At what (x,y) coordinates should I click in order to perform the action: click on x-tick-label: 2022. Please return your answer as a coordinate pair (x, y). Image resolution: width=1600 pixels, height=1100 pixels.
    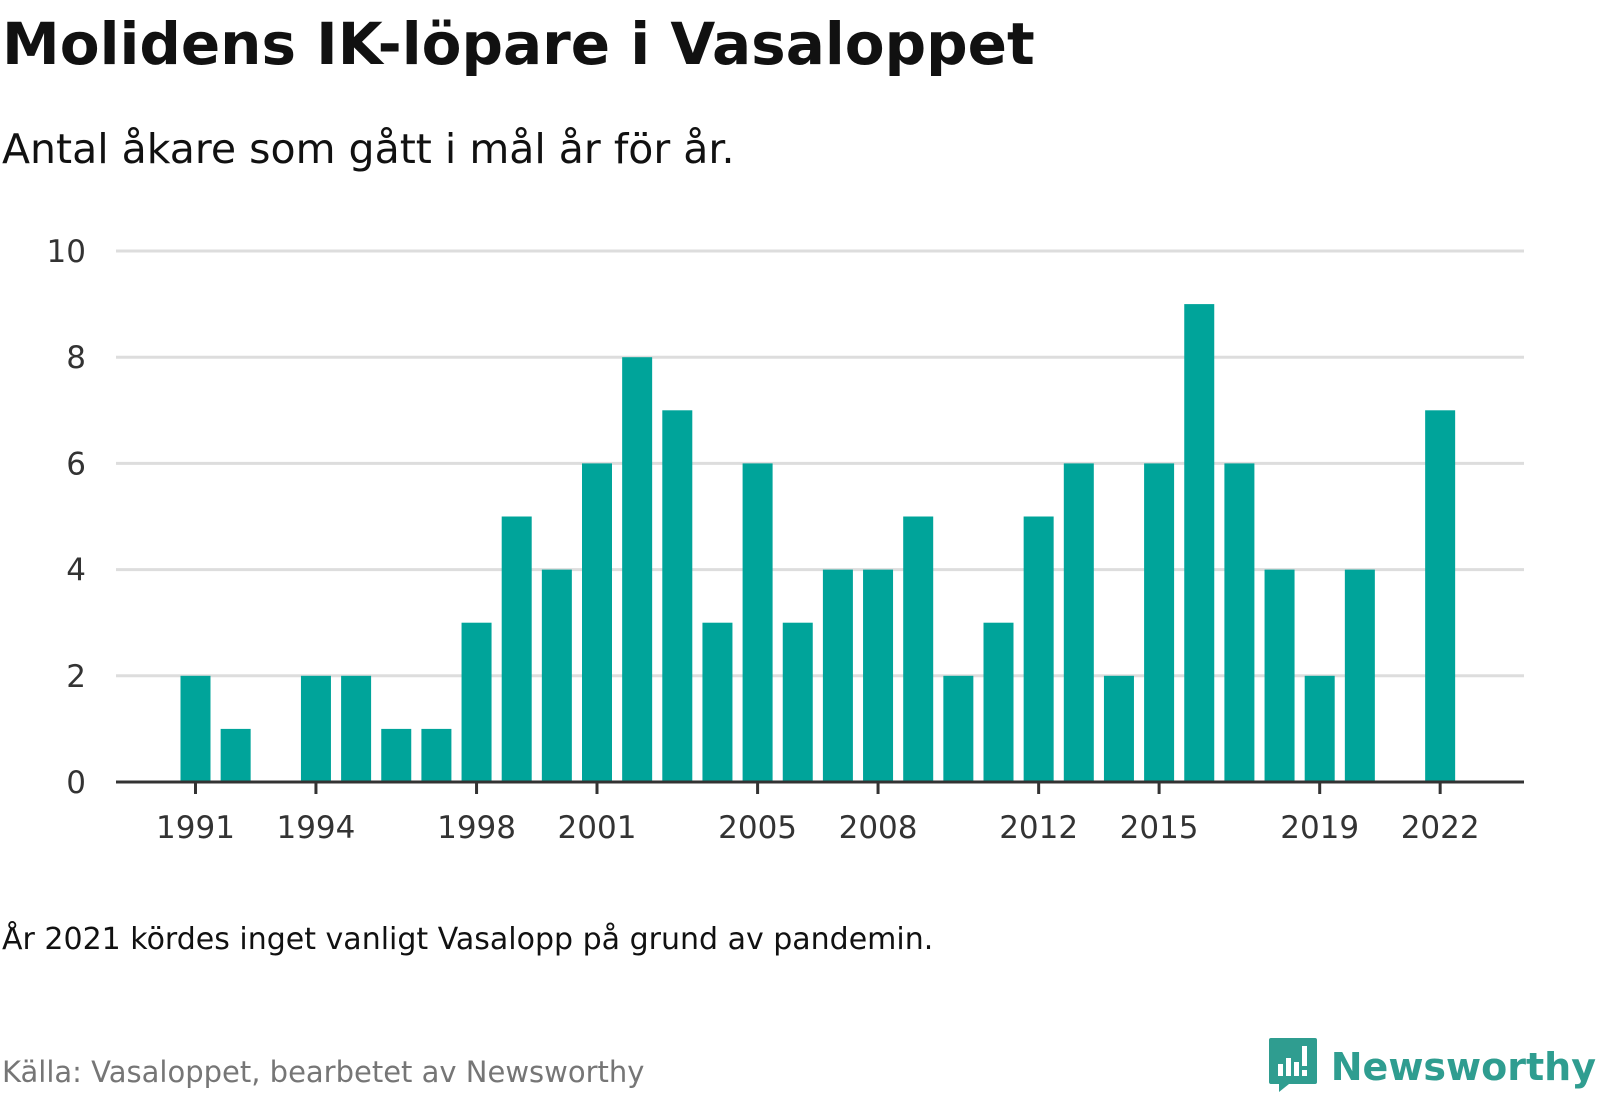
    Looking at the image, I should click on (1440, 828).